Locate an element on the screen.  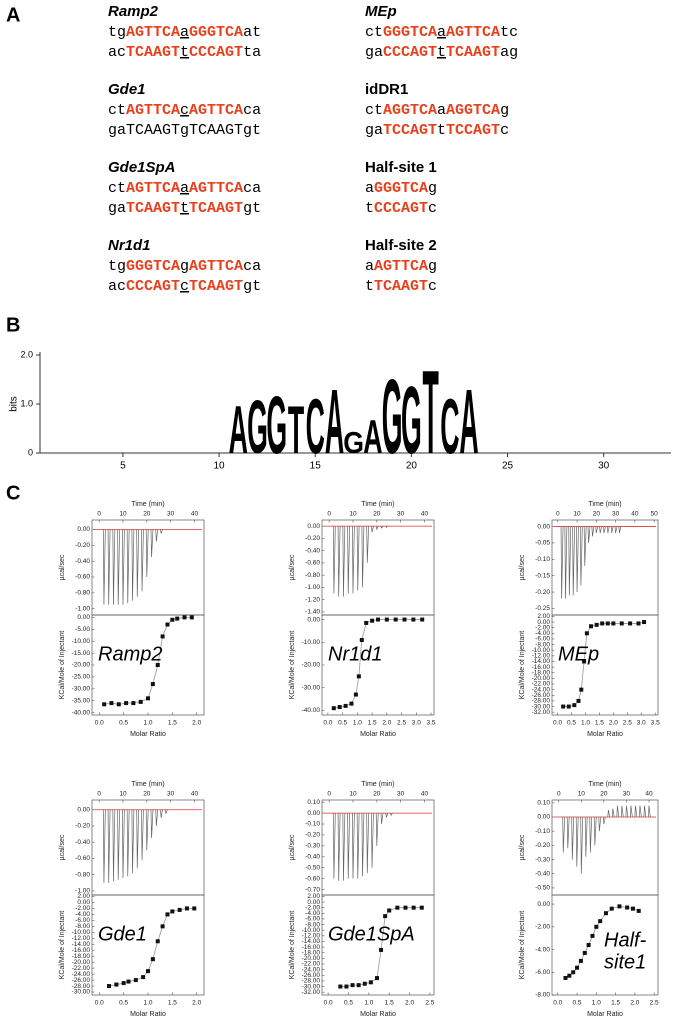
tick-label: 0.00 is located at coordinates (83, 809).